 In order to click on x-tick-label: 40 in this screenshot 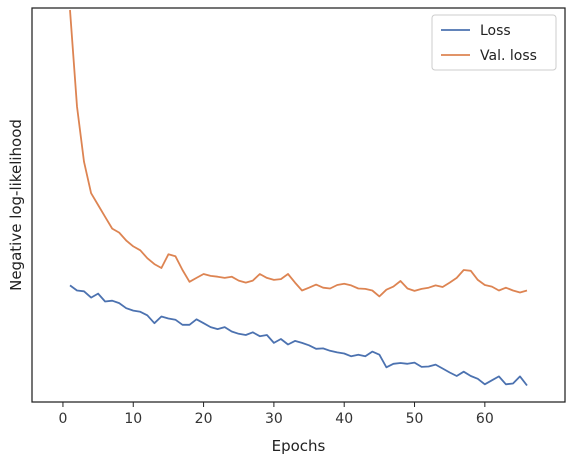, I will do `click(344, 419)`.